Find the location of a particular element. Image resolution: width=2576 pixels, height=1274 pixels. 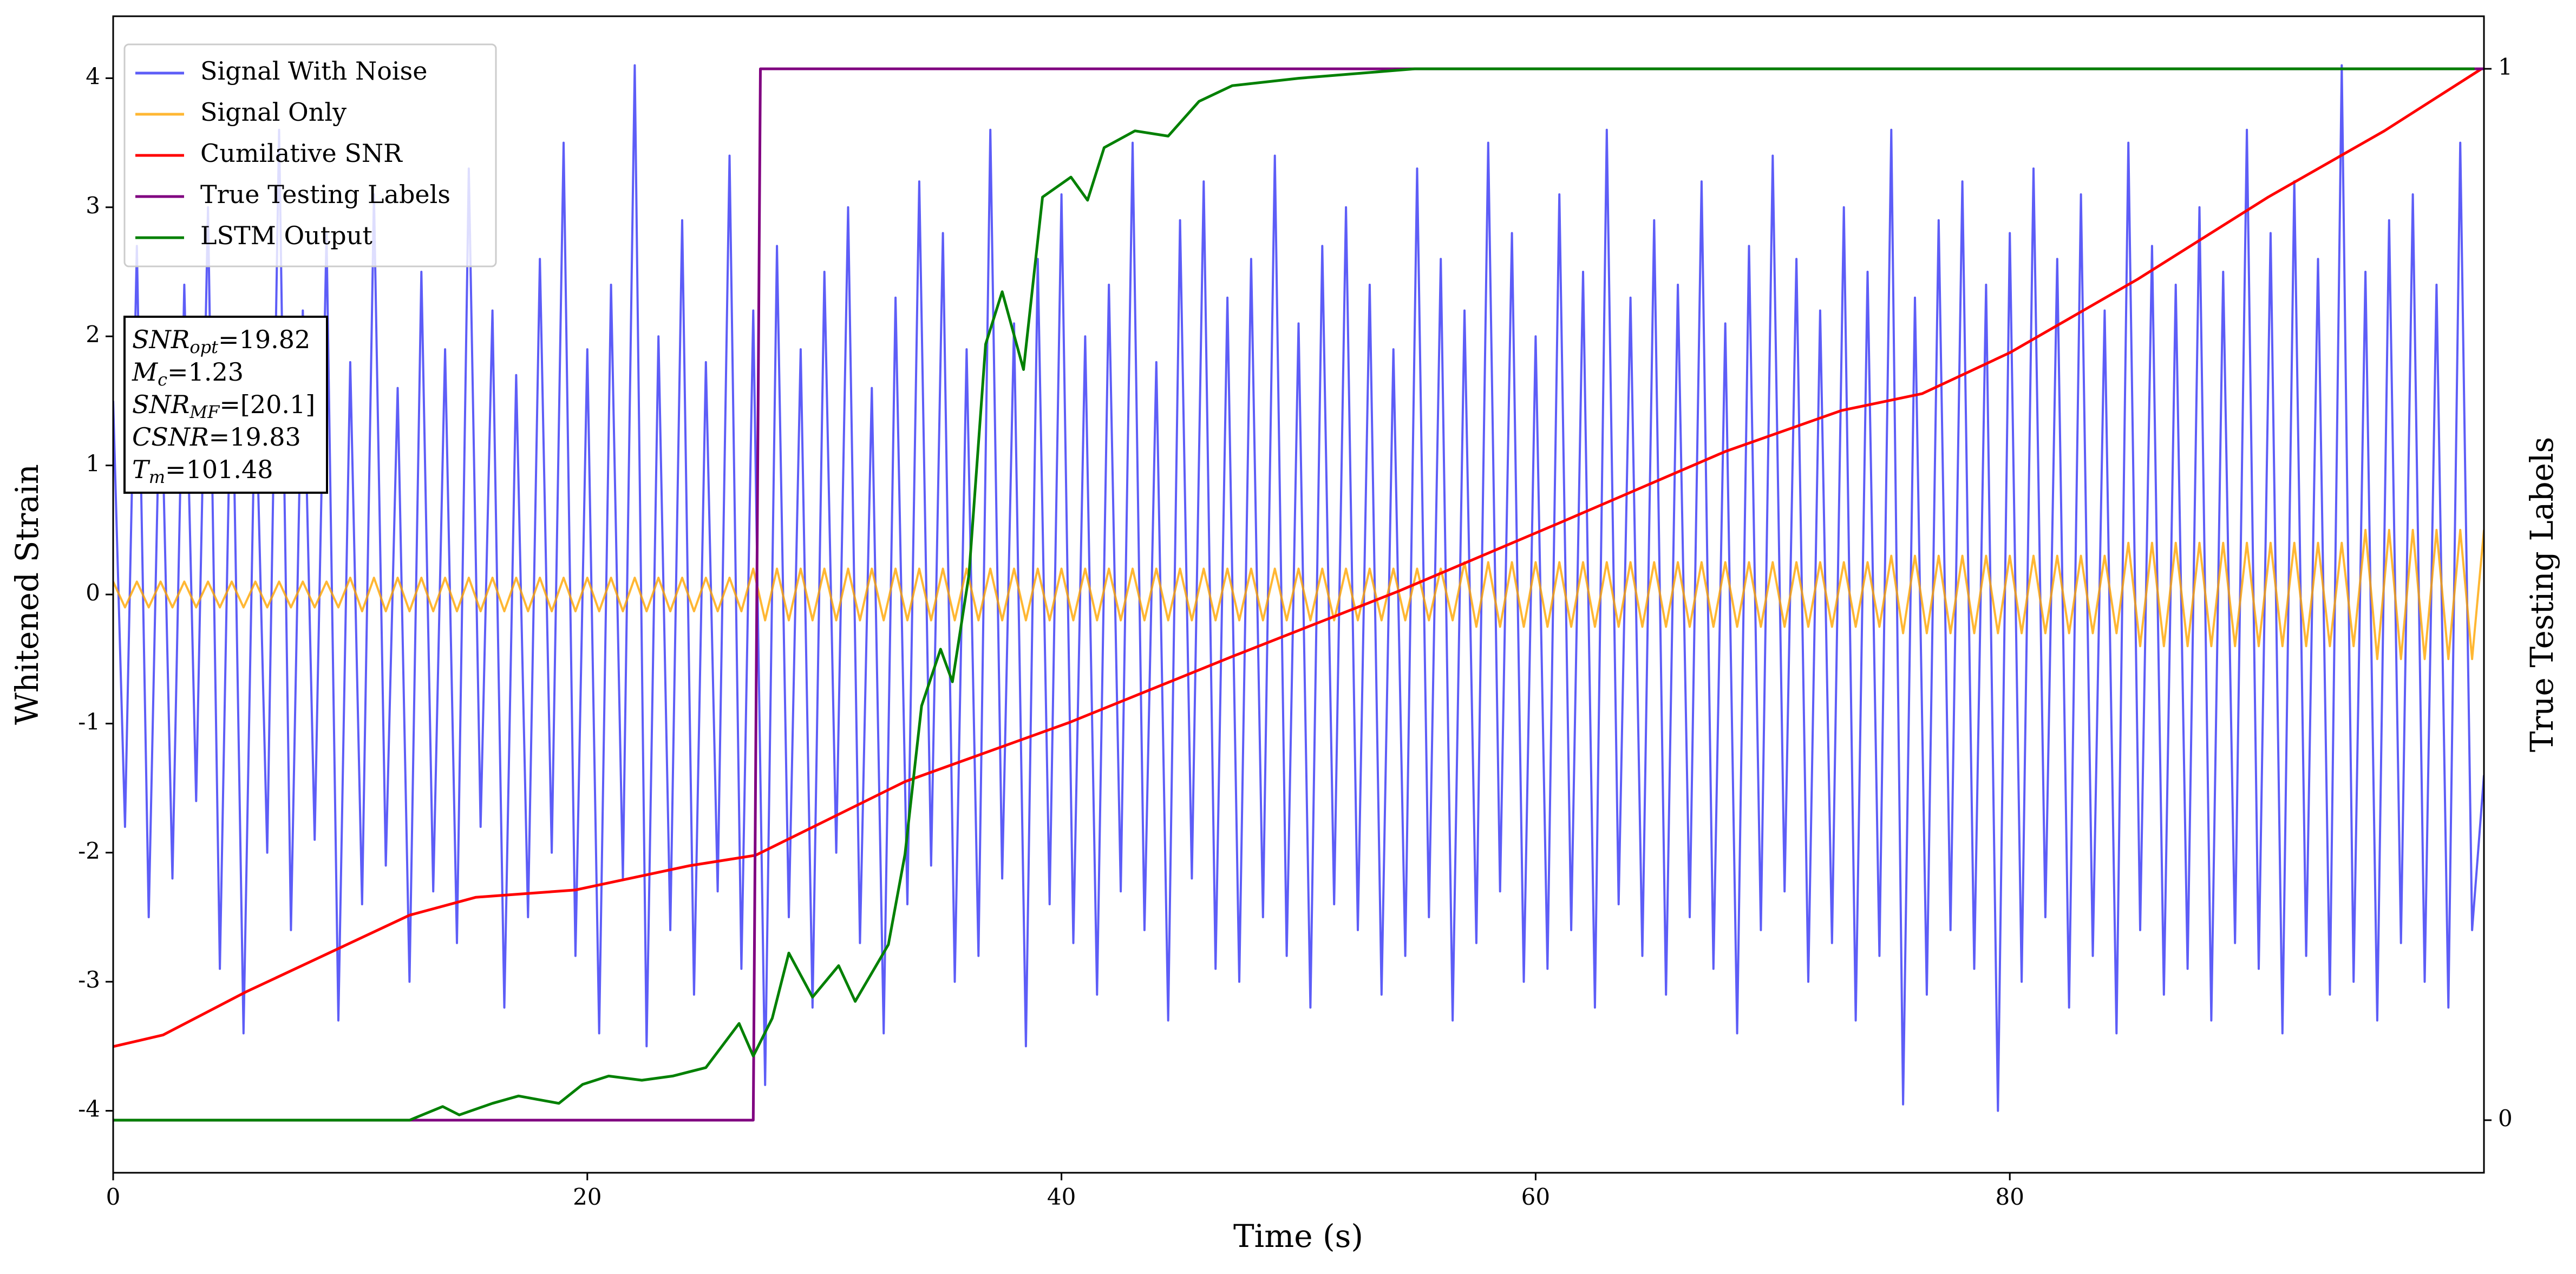

annotation-line: CSNR=19.83 is located at coordinates (216, 437).